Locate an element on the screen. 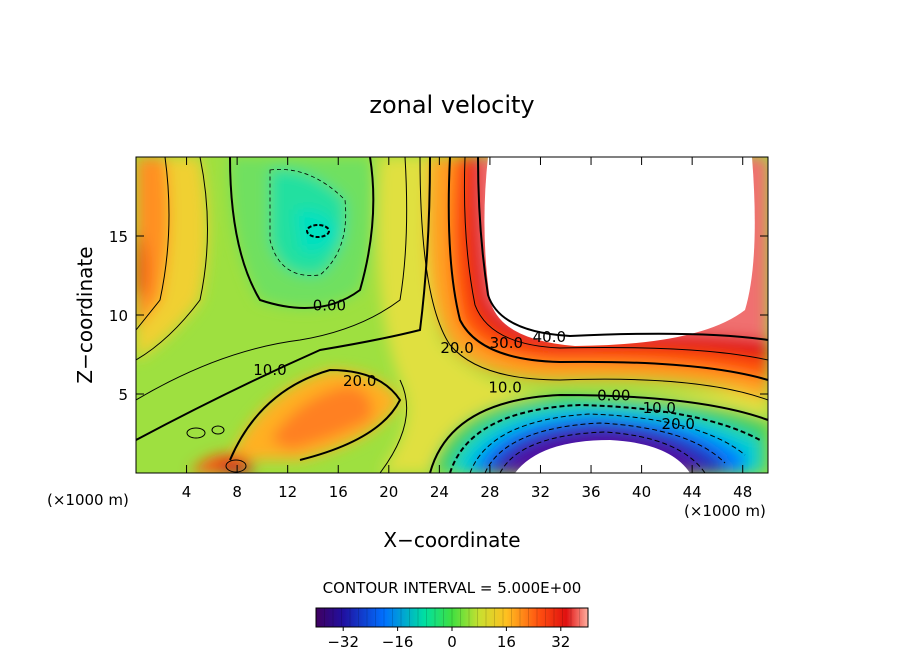 The height and width of the screenshot is (654, 904). colorbar-tick-label: 16 is located at coordinates (506, 642).